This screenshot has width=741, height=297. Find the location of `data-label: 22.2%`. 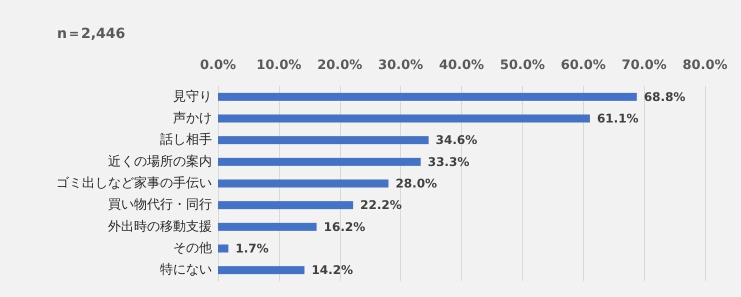

data-label: 22.2% is located at coordinates (381, 205).